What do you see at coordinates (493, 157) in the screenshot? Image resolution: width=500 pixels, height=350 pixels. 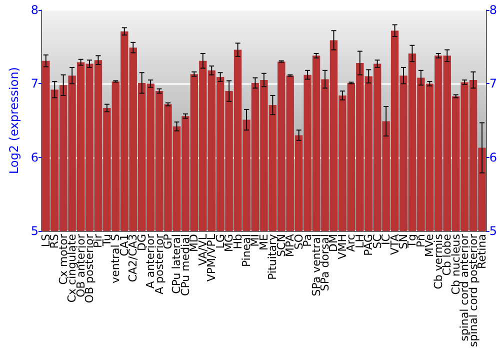 I see `y2-tick-label: 6` at bounding box center [493, 157].